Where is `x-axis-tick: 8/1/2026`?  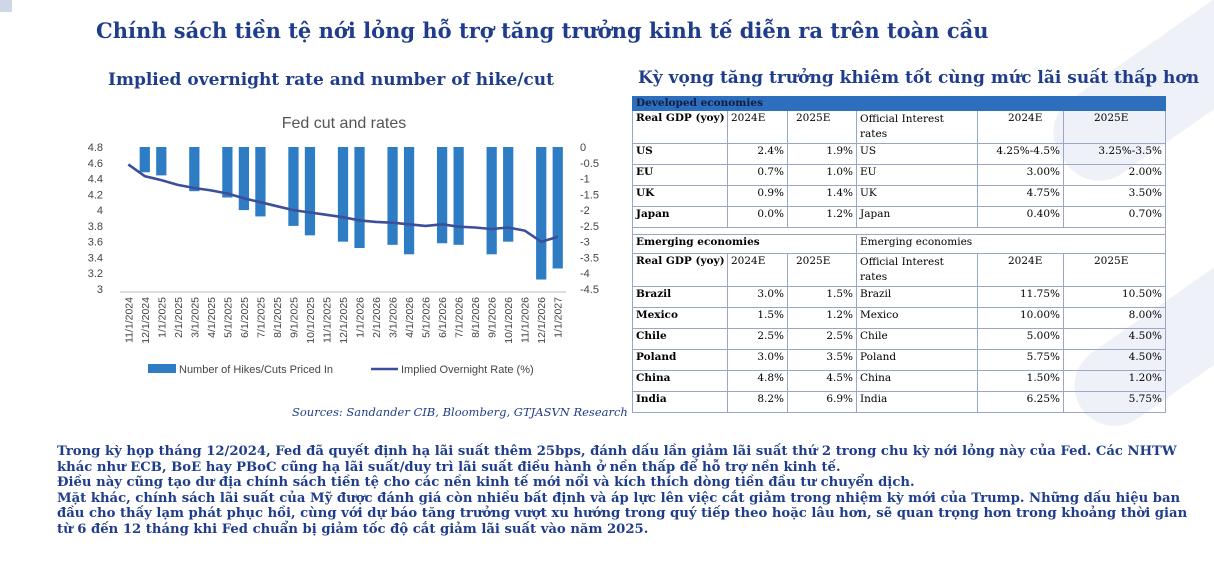 x-axis-tick: 8/1/2026 is located at coordinates (476, 317).